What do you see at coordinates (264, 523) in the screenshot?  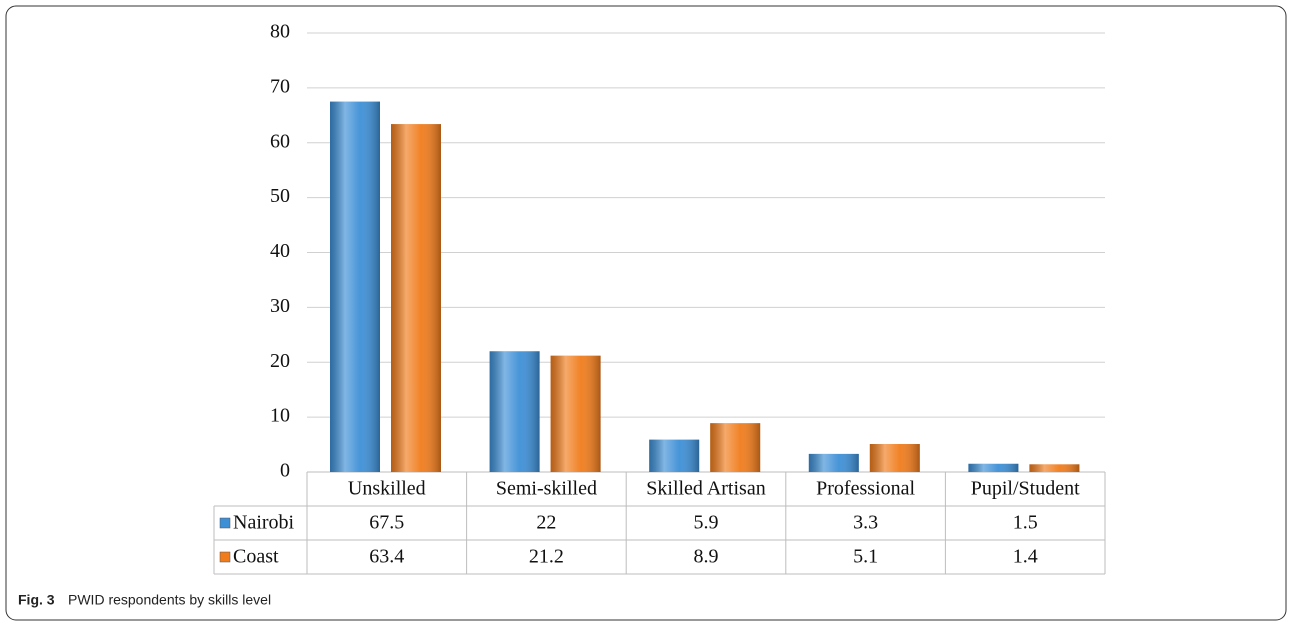 I see `legend-label: Nairobi` at bounding box center [264, 523].